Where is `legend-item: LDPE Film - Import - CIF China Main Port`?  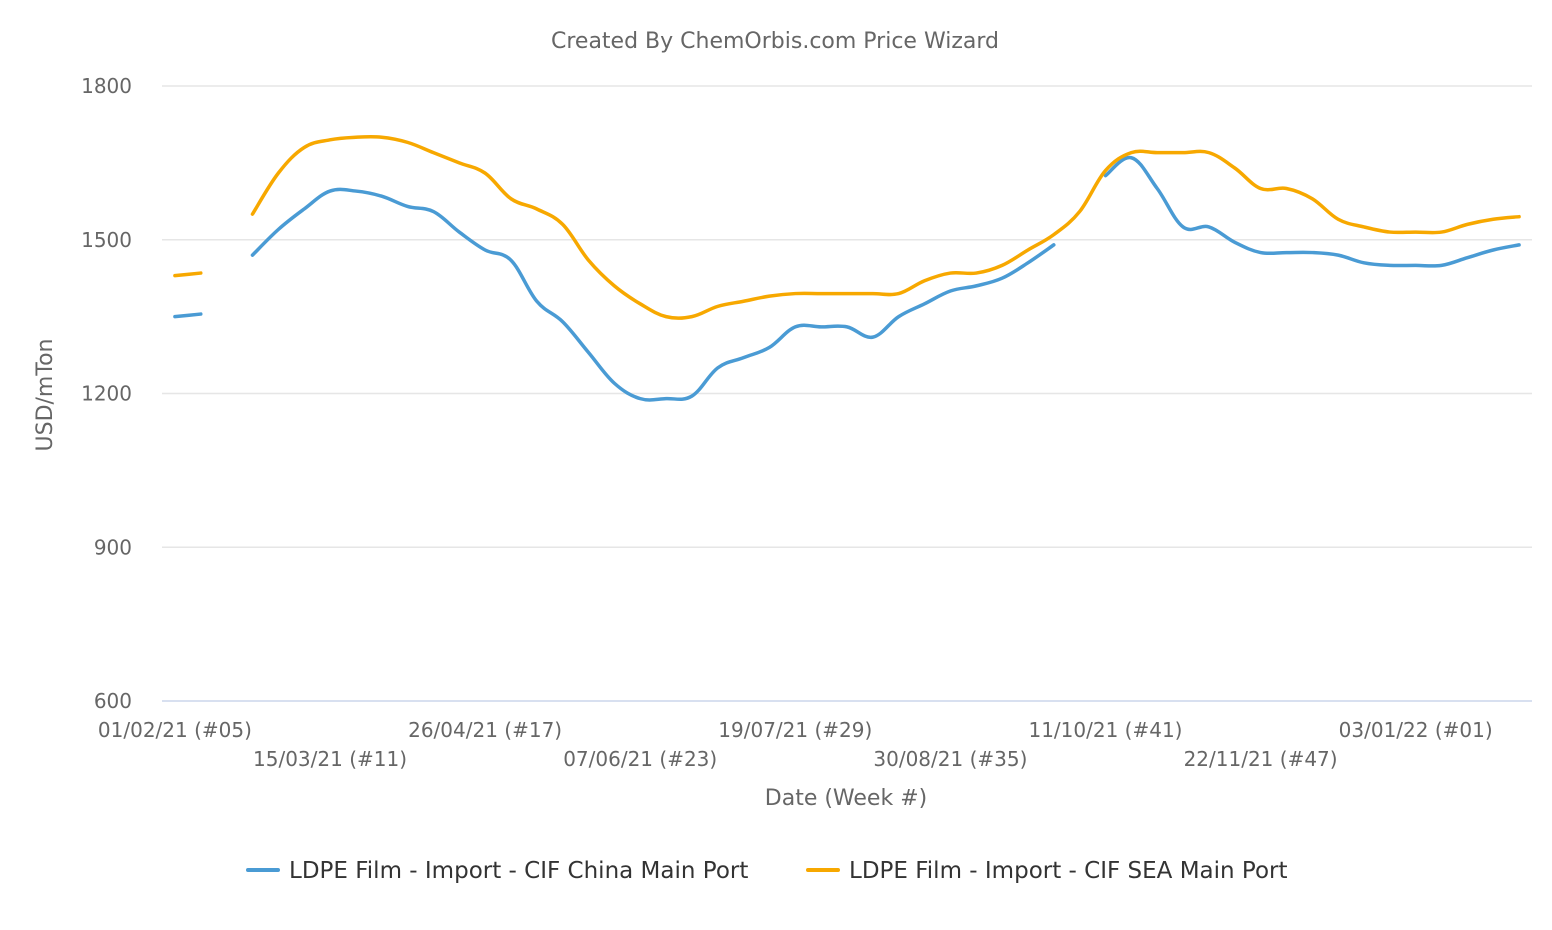
legend-item: LDPE Film - Import - CIF China Main Port is located at coordinates (497, 871).